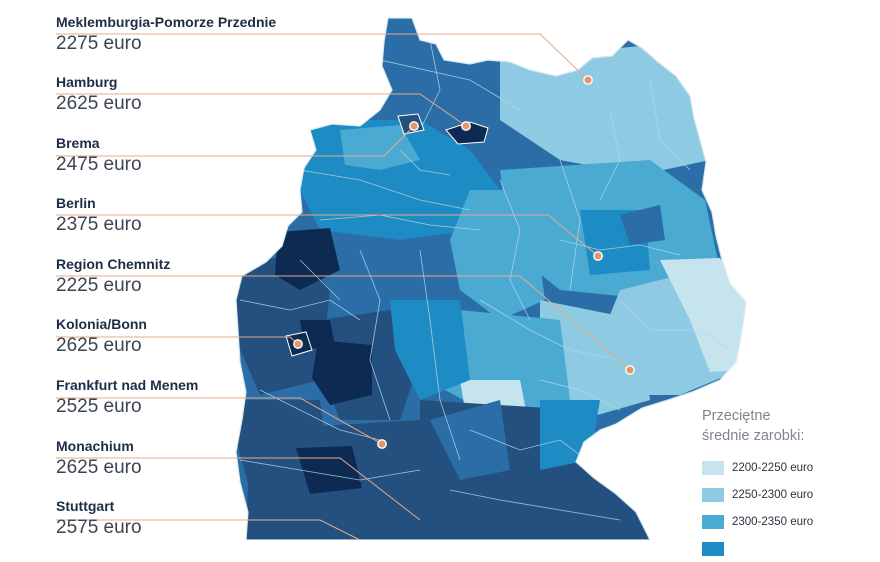  What do you see at coordinates (99, 164) in the screenshot?
I see `region-value-bremen: 2475 euro` at bounding box center [99, 164].